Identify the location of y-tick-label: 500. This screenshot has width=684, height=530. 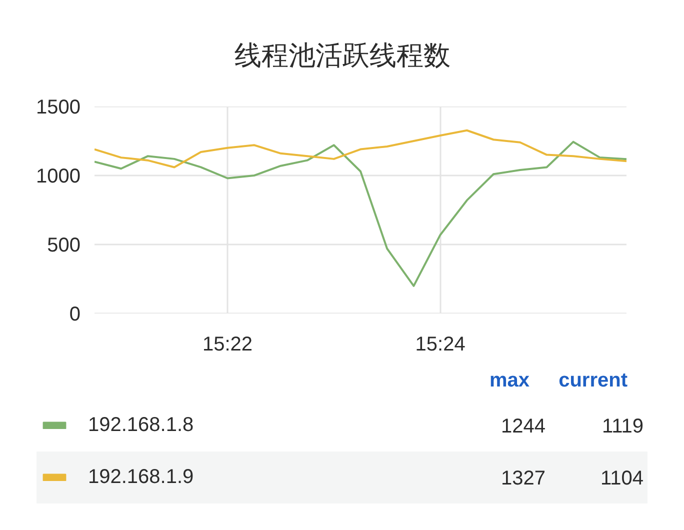
(64, 245).